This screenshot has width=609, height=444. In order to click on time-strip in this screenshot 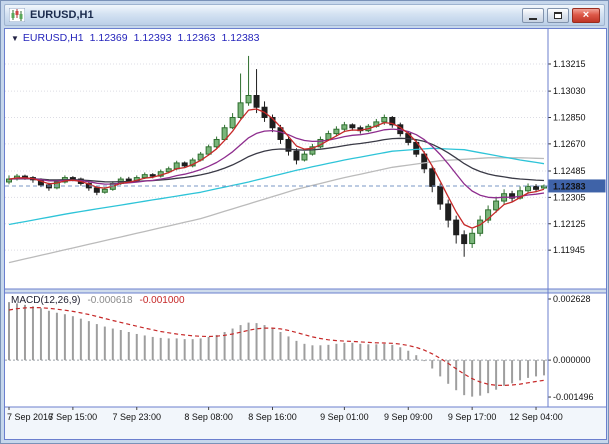, I will do `click(305, 423)`.